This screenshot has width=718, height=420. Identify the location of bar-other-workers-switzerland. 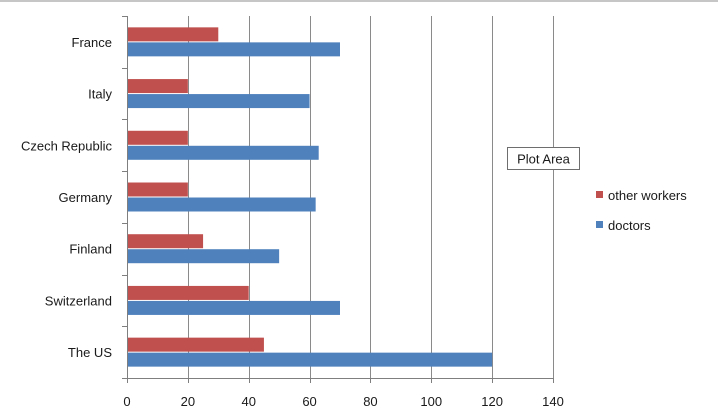
(188, 292).